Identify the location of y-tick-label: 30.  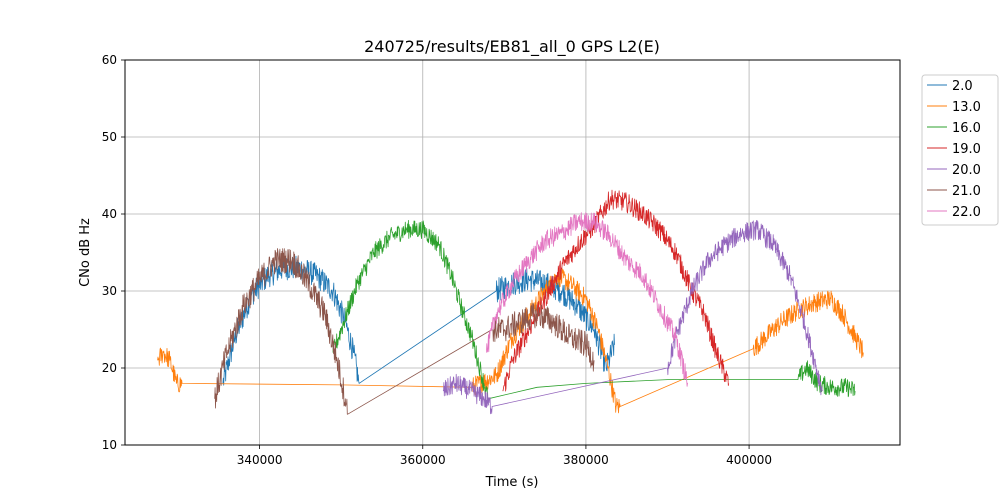
(109, 291).